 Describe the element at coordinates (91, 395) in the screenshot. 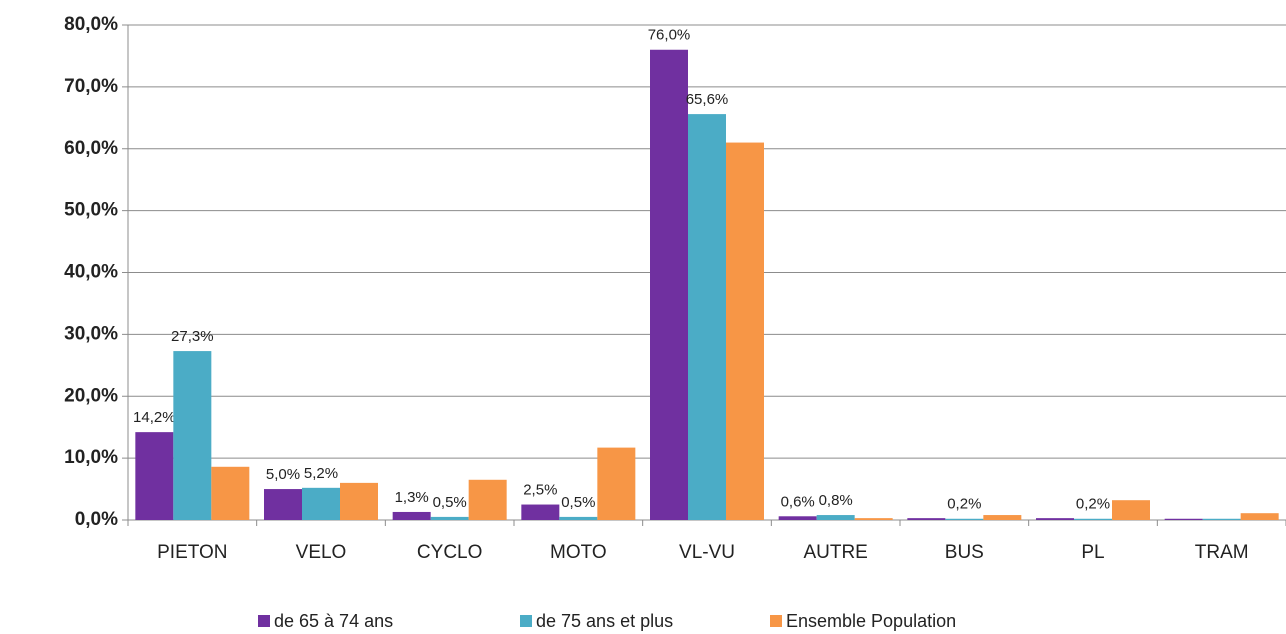

I see `y-tick-label: 20,0%` at that location.